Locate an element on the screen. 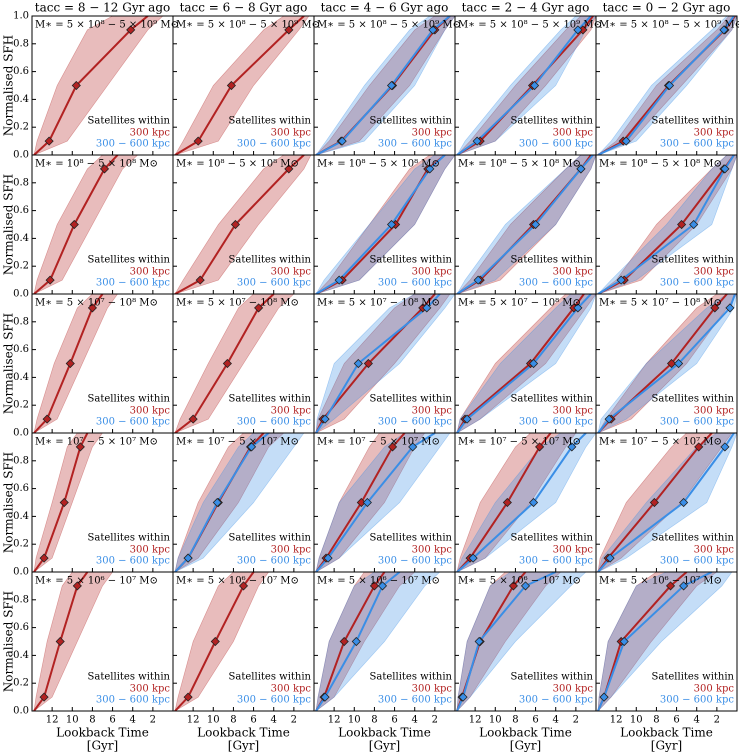  y-tick-label: 0.6 is located at coordinates (21, 71).